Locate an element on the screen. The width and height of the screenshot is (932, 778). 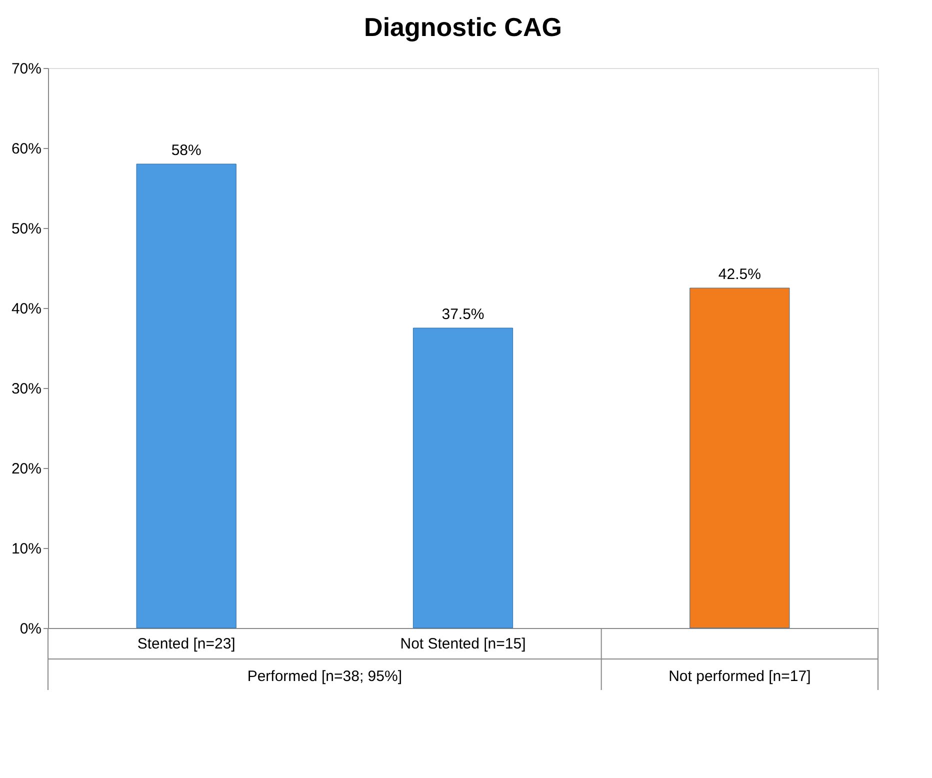
y-tick-label: 20% is located at coordinates (26, 469).